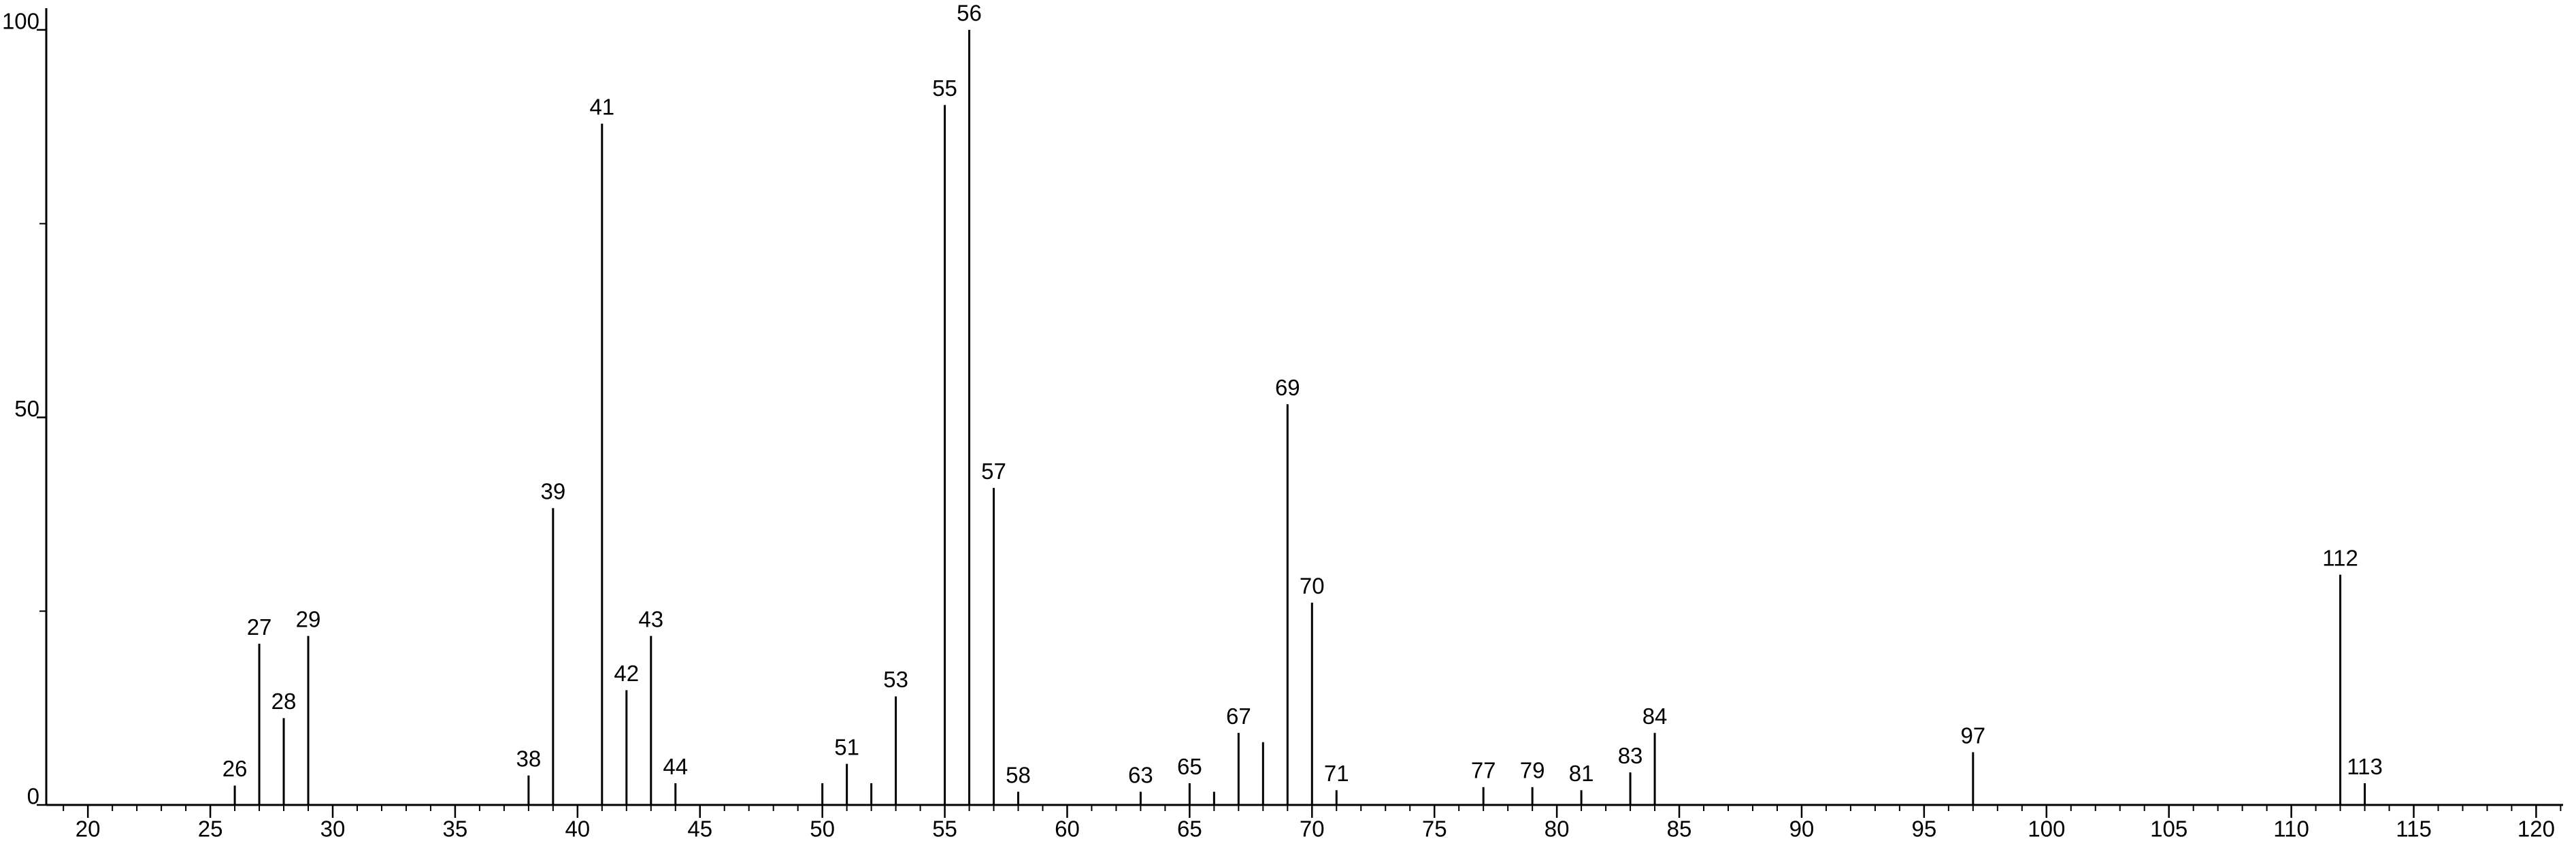 Image resolution: width=2576 pixels, height=841 pixels. I want to click on peak-label: 51, so click(847, 747).